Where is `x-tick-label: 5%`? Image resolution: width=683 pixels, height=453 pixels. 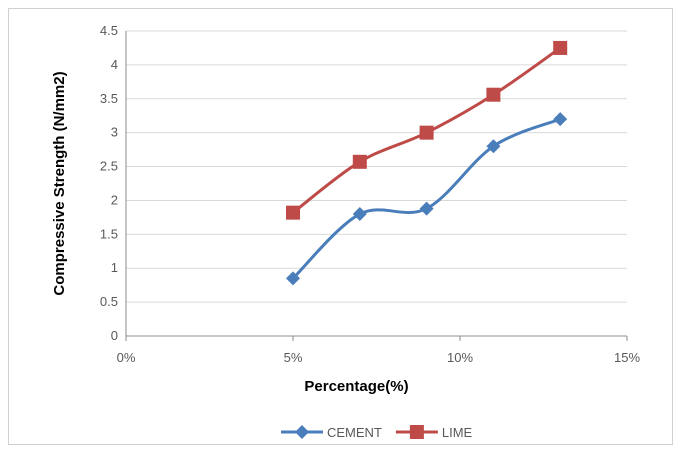 x-tick-label: 5% is located at coordinates (293, 357).